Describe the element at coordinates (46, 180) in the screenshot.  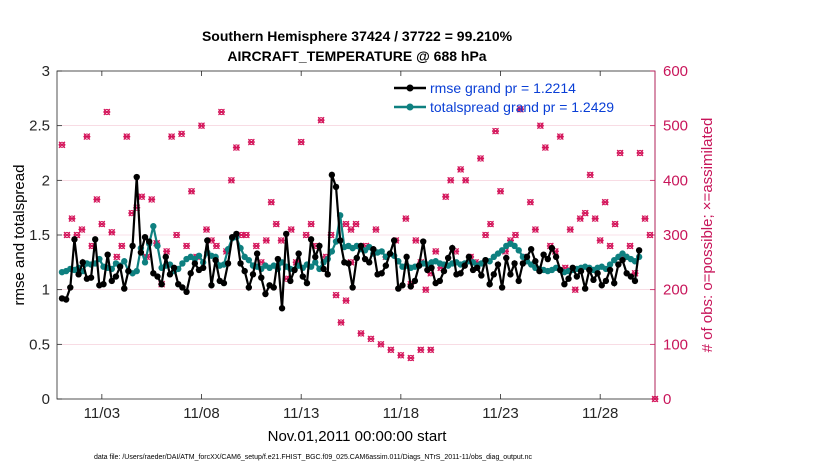
I see `y-left-tick-label: 2` at that location.